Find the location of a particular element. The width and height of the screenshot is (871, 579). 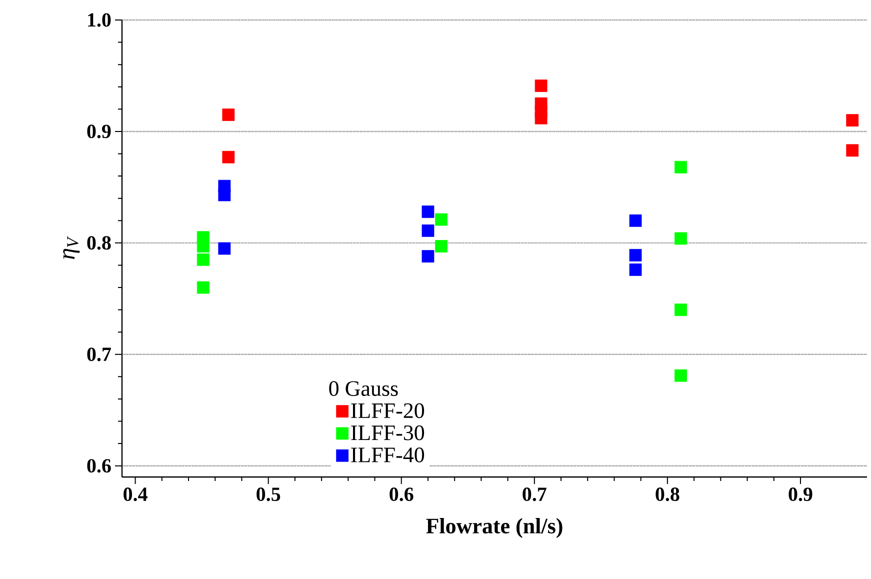

x-axis-title: Flowrate (nl/s) is located at coordinates (494, 528).